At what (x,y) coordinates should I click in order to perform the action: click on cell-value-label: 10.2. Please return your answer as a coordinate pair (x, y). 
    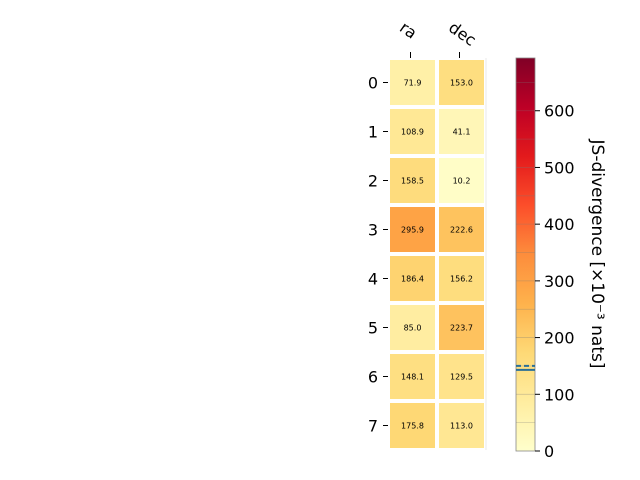
    Looking at the image, I should click on (462, 181).